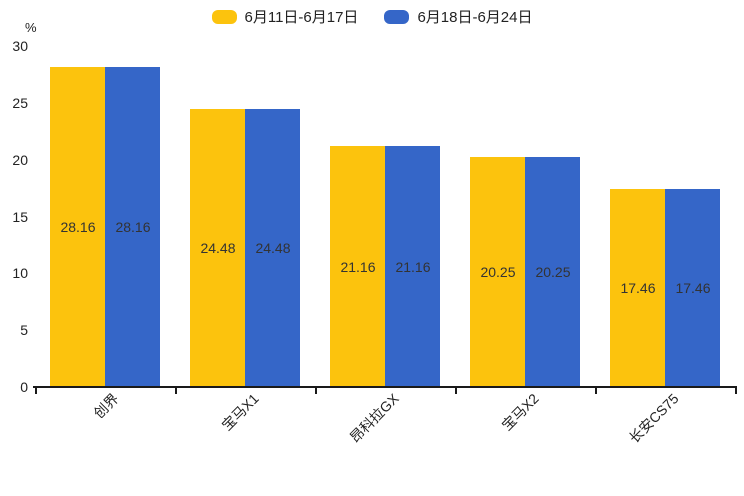 Image resolution: width=744 pixels, height=496 pixels. Describe the element at coordinates (20, 46) in the screenshot. I see `y-tick-label-30: 30` at that location.